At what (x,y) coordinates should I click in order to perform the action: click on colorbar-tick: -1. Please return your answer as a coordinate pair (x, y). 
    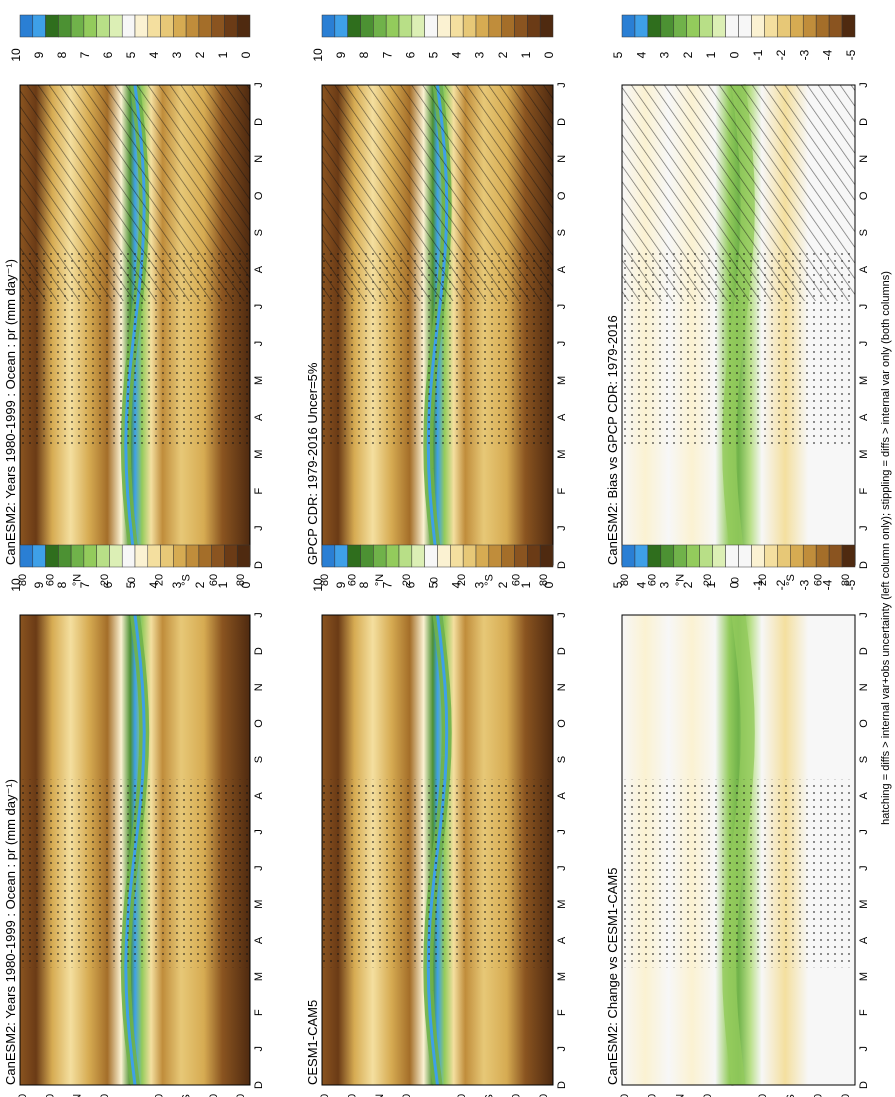
    Looking at the image, I should click on (758, 54).